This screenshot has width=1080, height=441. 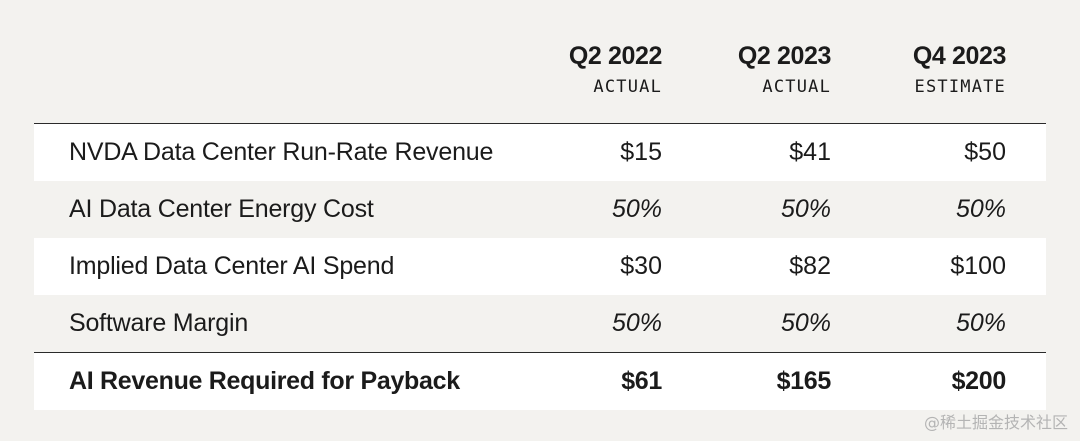 What do you see at coordinates (641, 381) in the screenshot?
I see `table-cell: $61` at bounding box center [641, 381].